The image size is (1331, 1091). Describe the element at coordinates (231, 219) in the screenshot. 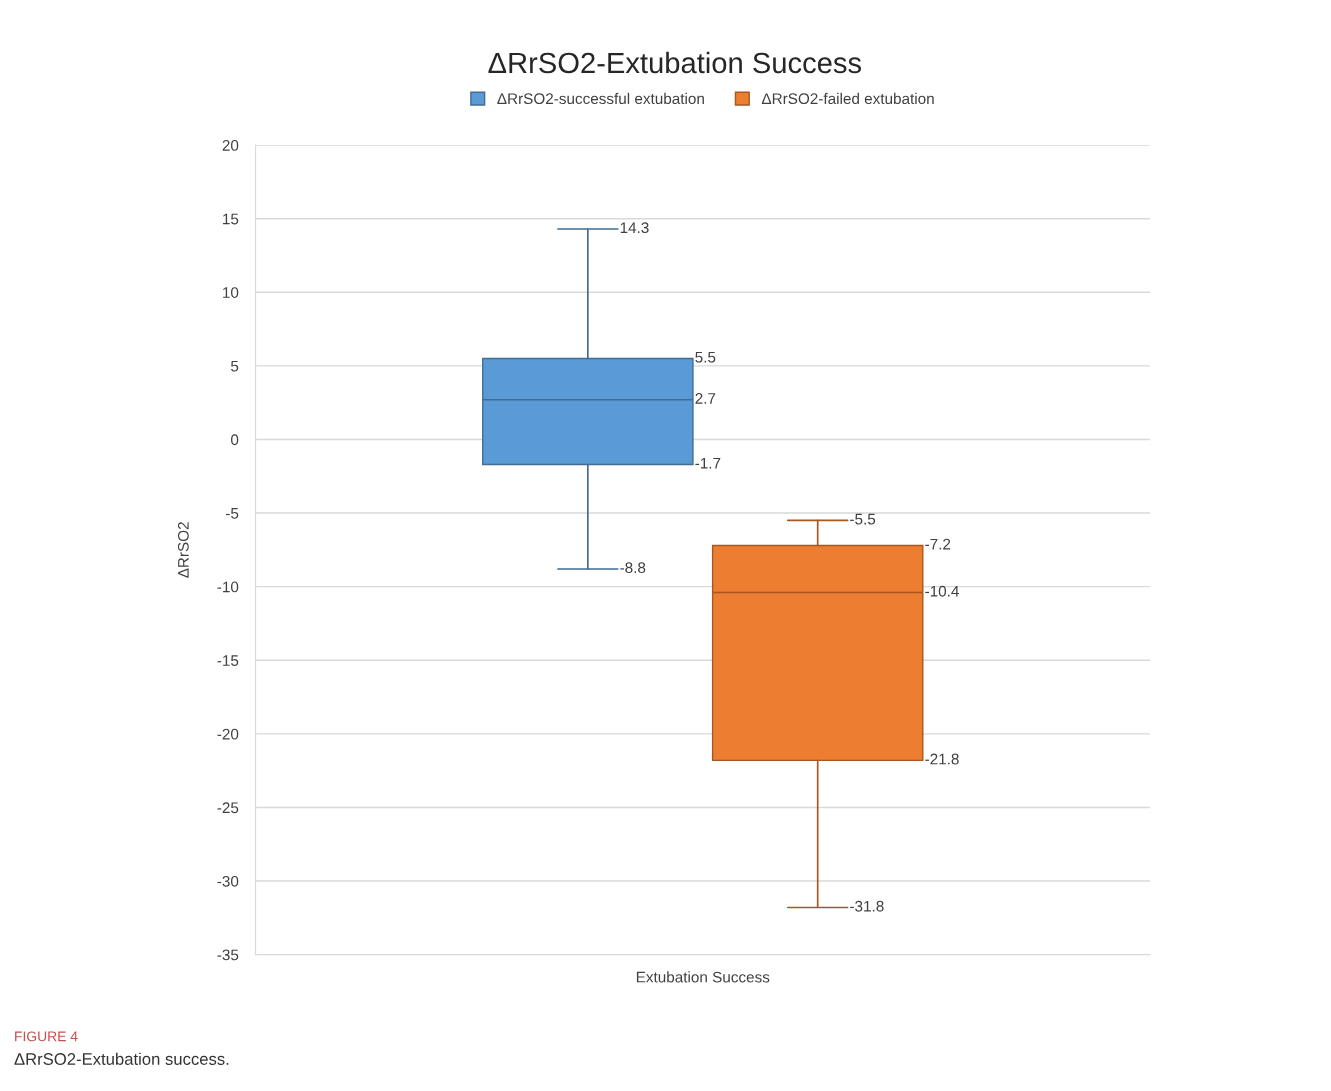

I see `y-tick-label: 15` at that location.